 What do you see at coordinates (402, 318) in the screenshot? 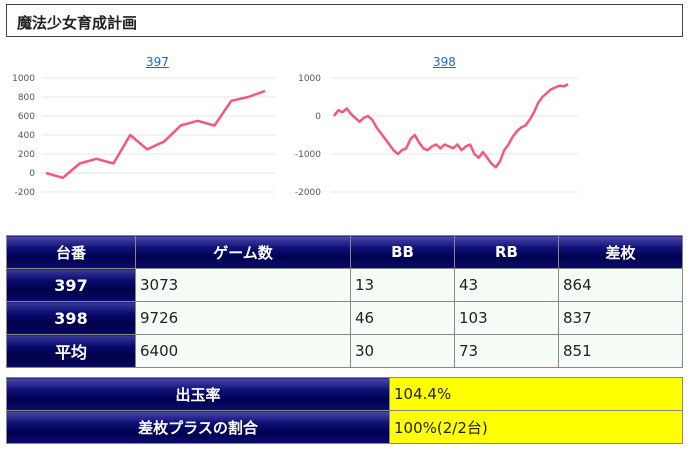
I see `cell-bb: 46` at bounding box center [402, 318].